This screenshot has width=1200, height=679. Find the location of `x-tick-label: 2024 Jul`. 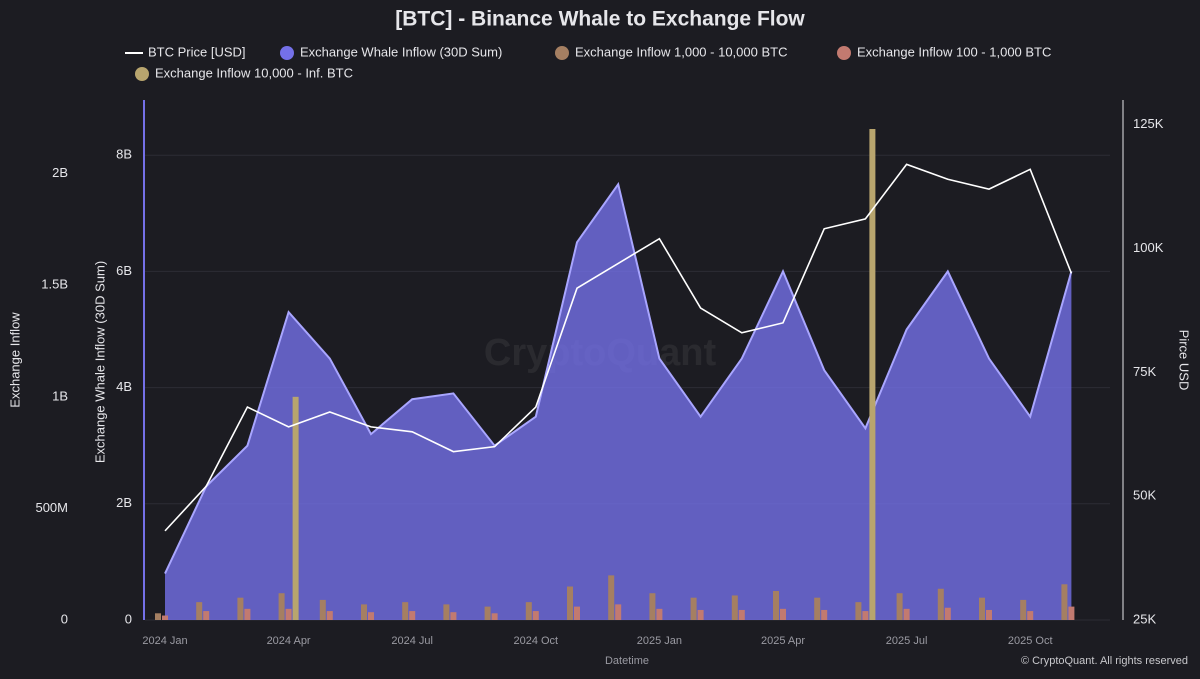

x-tick-label: 2024 Jul is located at coordinates (412, 641).